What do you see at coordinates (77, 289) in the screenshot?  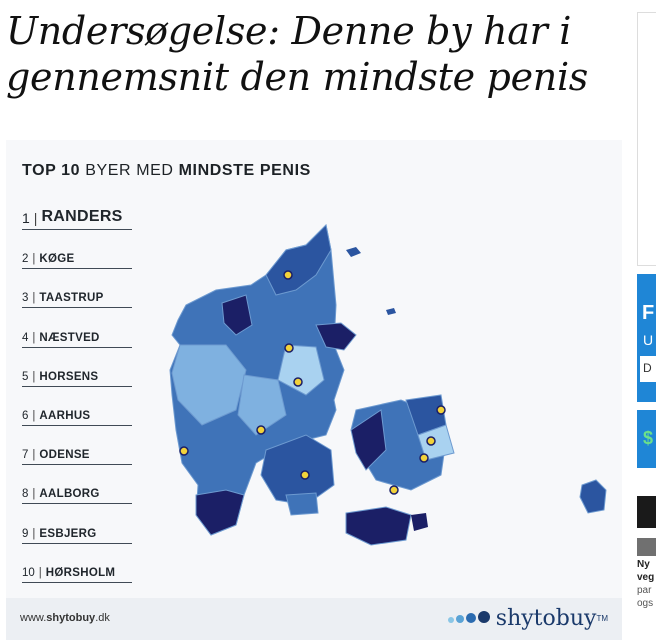 I see `ranking-item: 3 | TAASTRUP` at bounding box center [77, 289].